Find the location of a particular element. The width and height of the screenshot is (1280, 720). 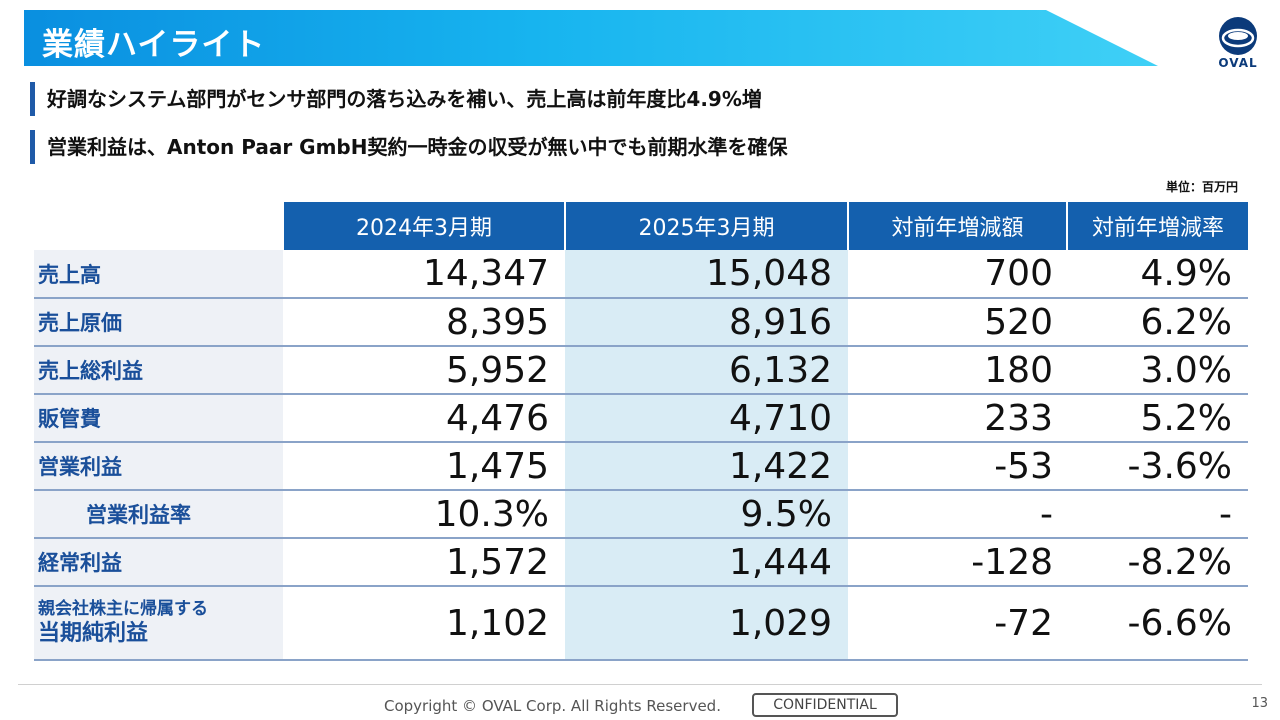

value-curr: 8,916 is located at coordinates (706, 322).